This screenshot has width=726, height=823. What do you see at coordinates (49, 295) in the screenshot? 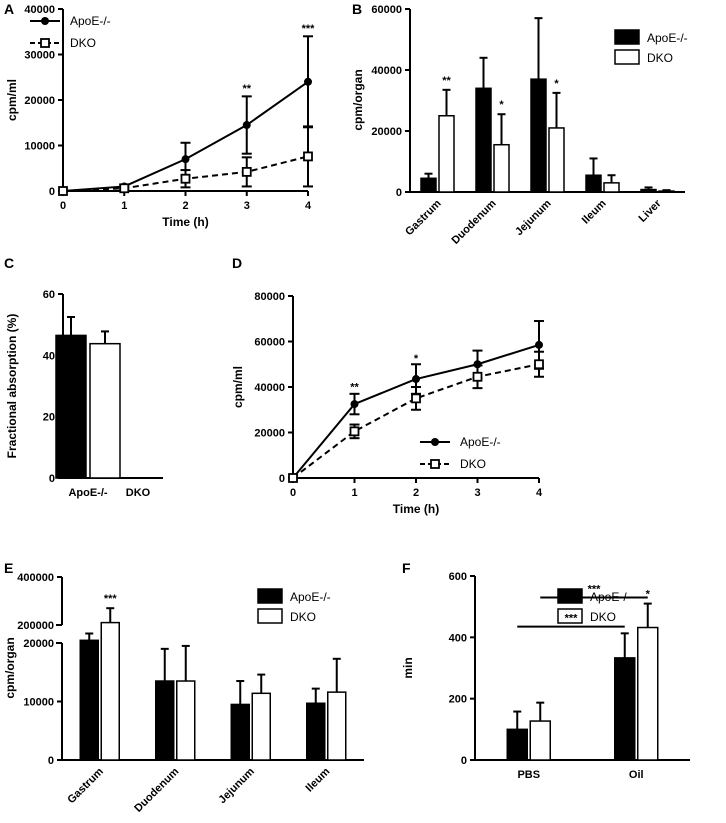
I see `y-tick-label: 60` at bounding box center [49, 295].